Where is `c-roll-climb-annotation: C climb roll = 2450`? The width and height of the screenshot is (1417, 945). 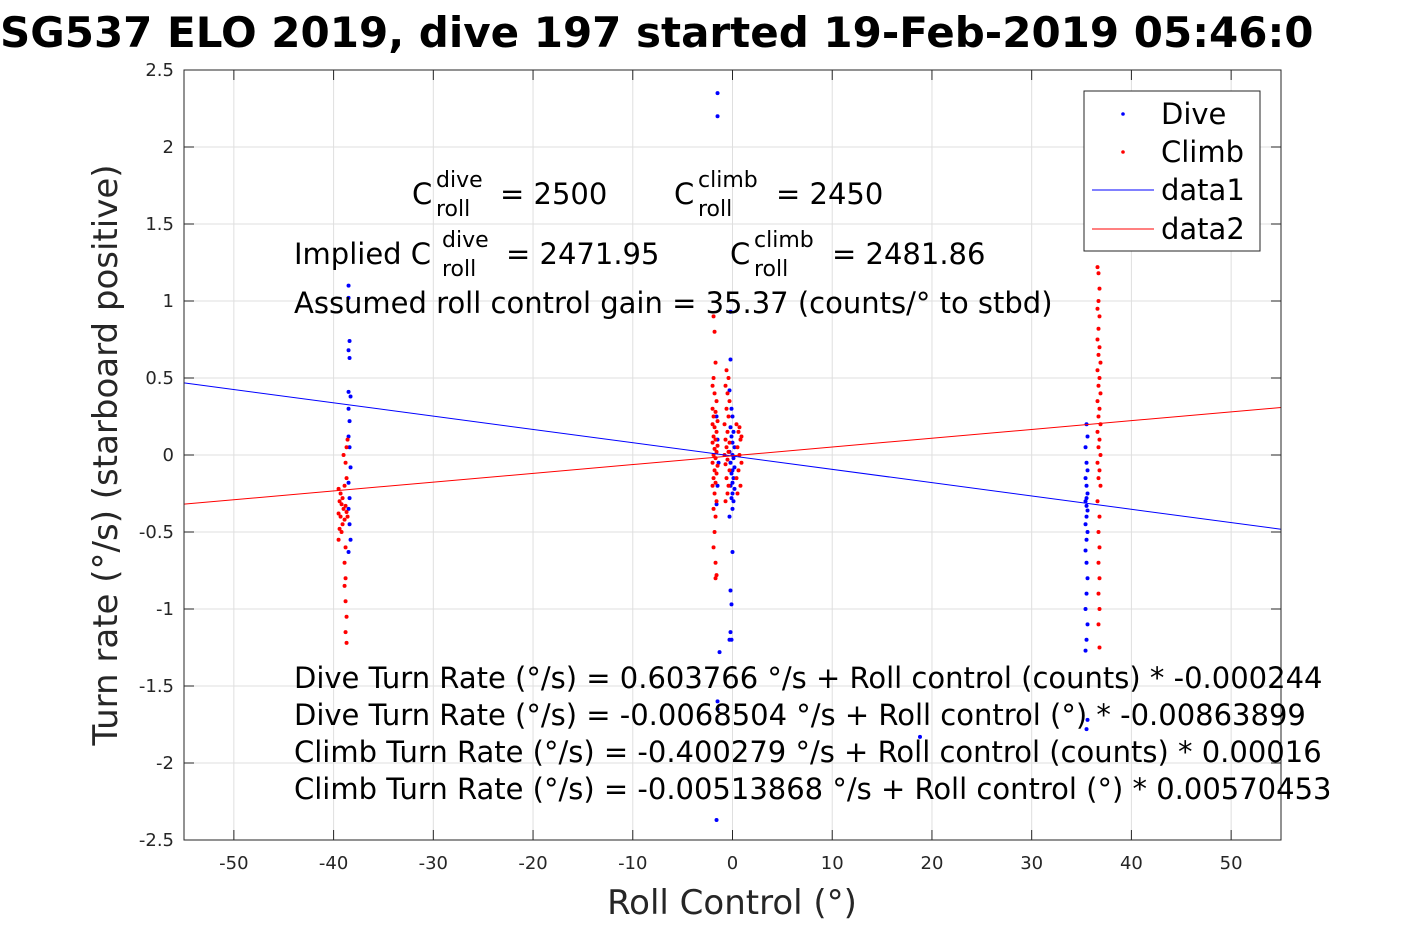 c-roll-climb-annotation: C climb roll = 2450 is located at coordinates (778, 195).